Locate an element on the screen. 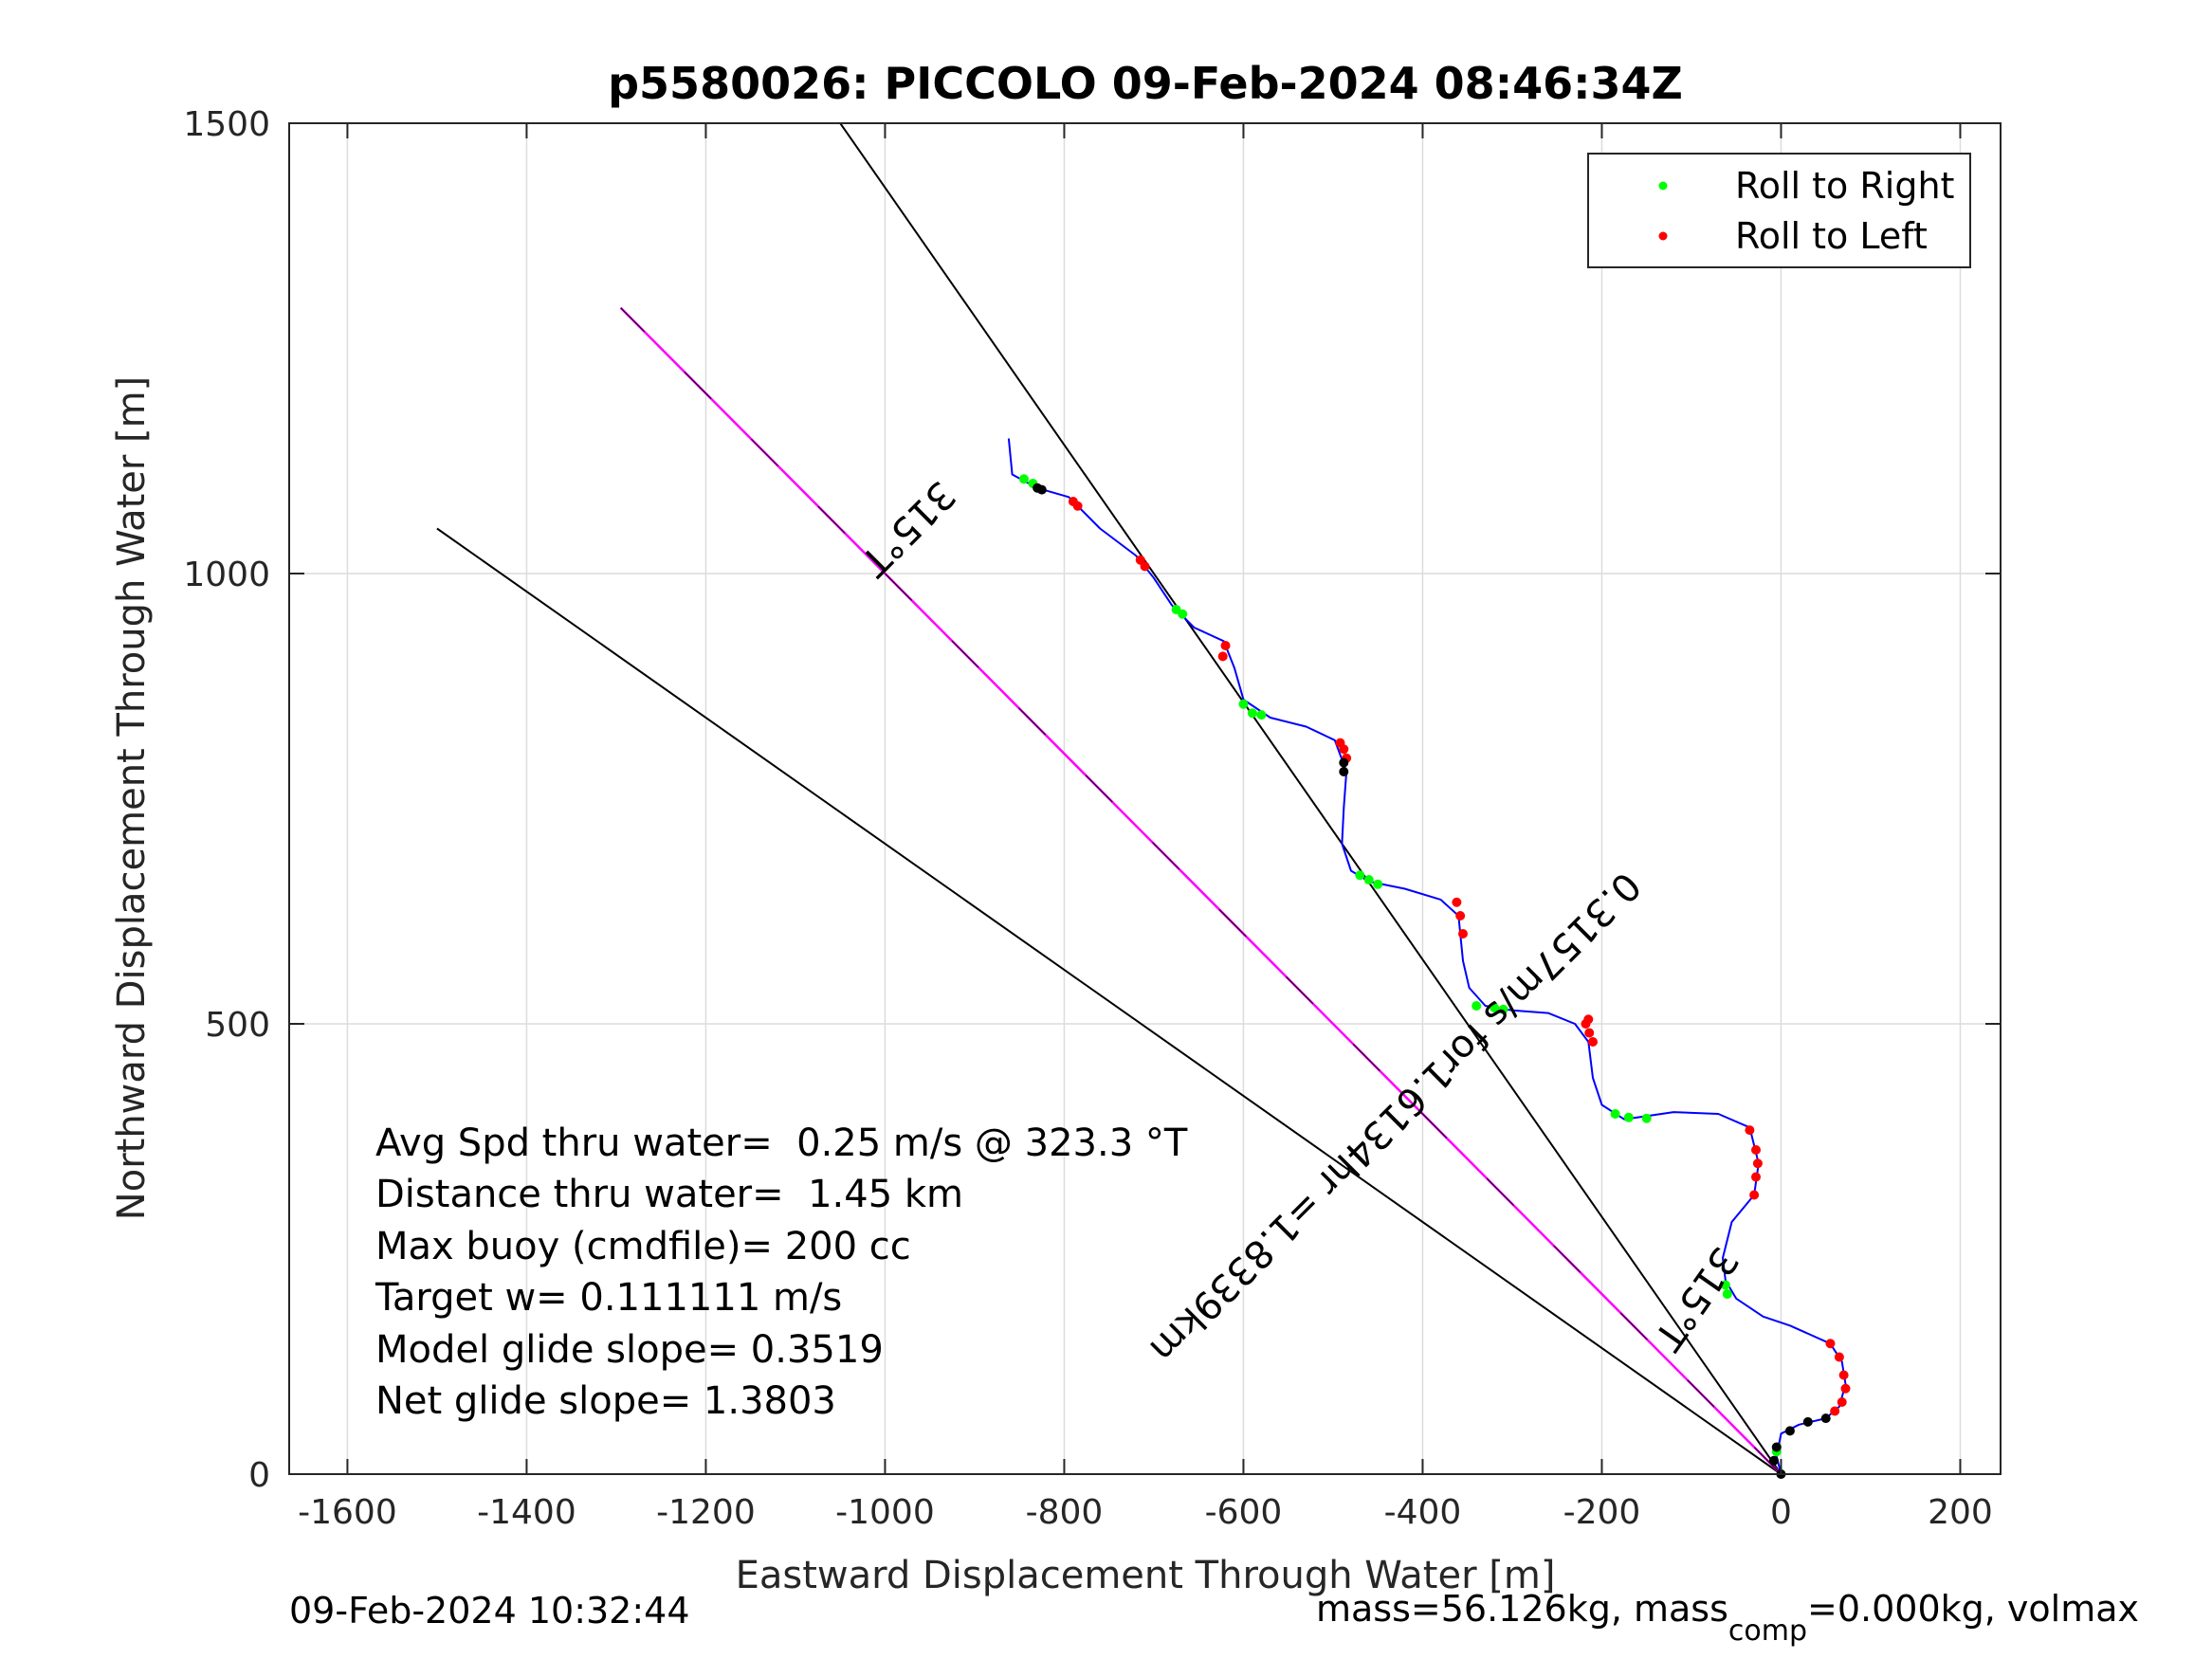  x-tick-label: 200 is located at coordinates (1960, 1512).